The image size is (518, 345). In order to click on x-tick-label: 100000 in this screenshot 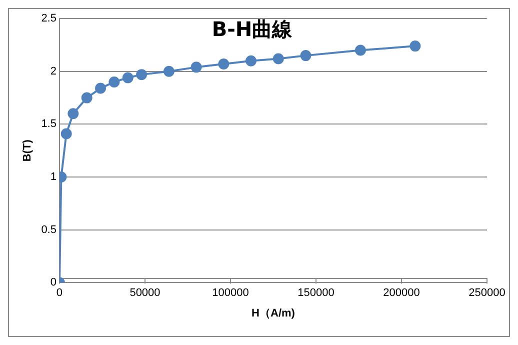, I will do `click(230, 293)`.